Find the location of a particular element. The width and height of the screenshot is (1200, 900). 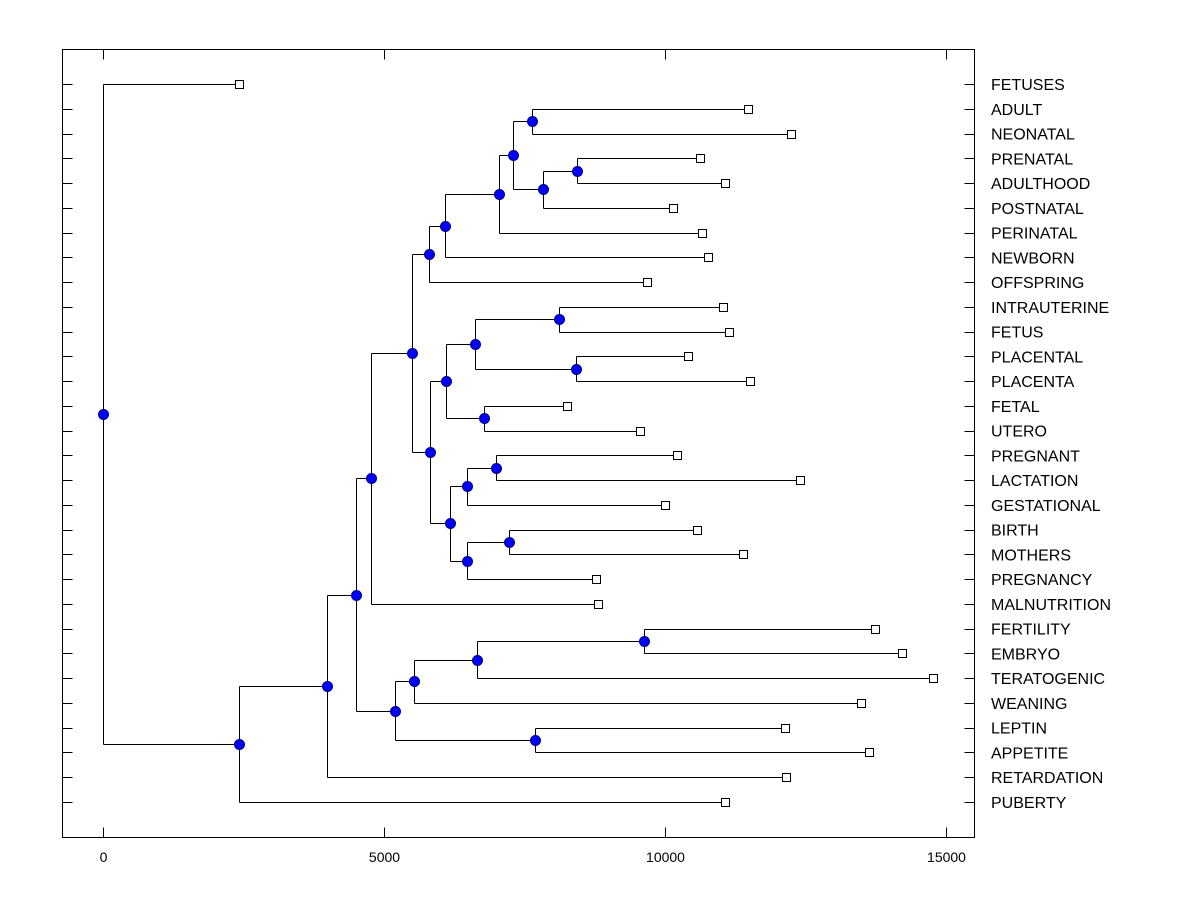

leaf-label: RETARDATION is located at coordinates (1047, 778).